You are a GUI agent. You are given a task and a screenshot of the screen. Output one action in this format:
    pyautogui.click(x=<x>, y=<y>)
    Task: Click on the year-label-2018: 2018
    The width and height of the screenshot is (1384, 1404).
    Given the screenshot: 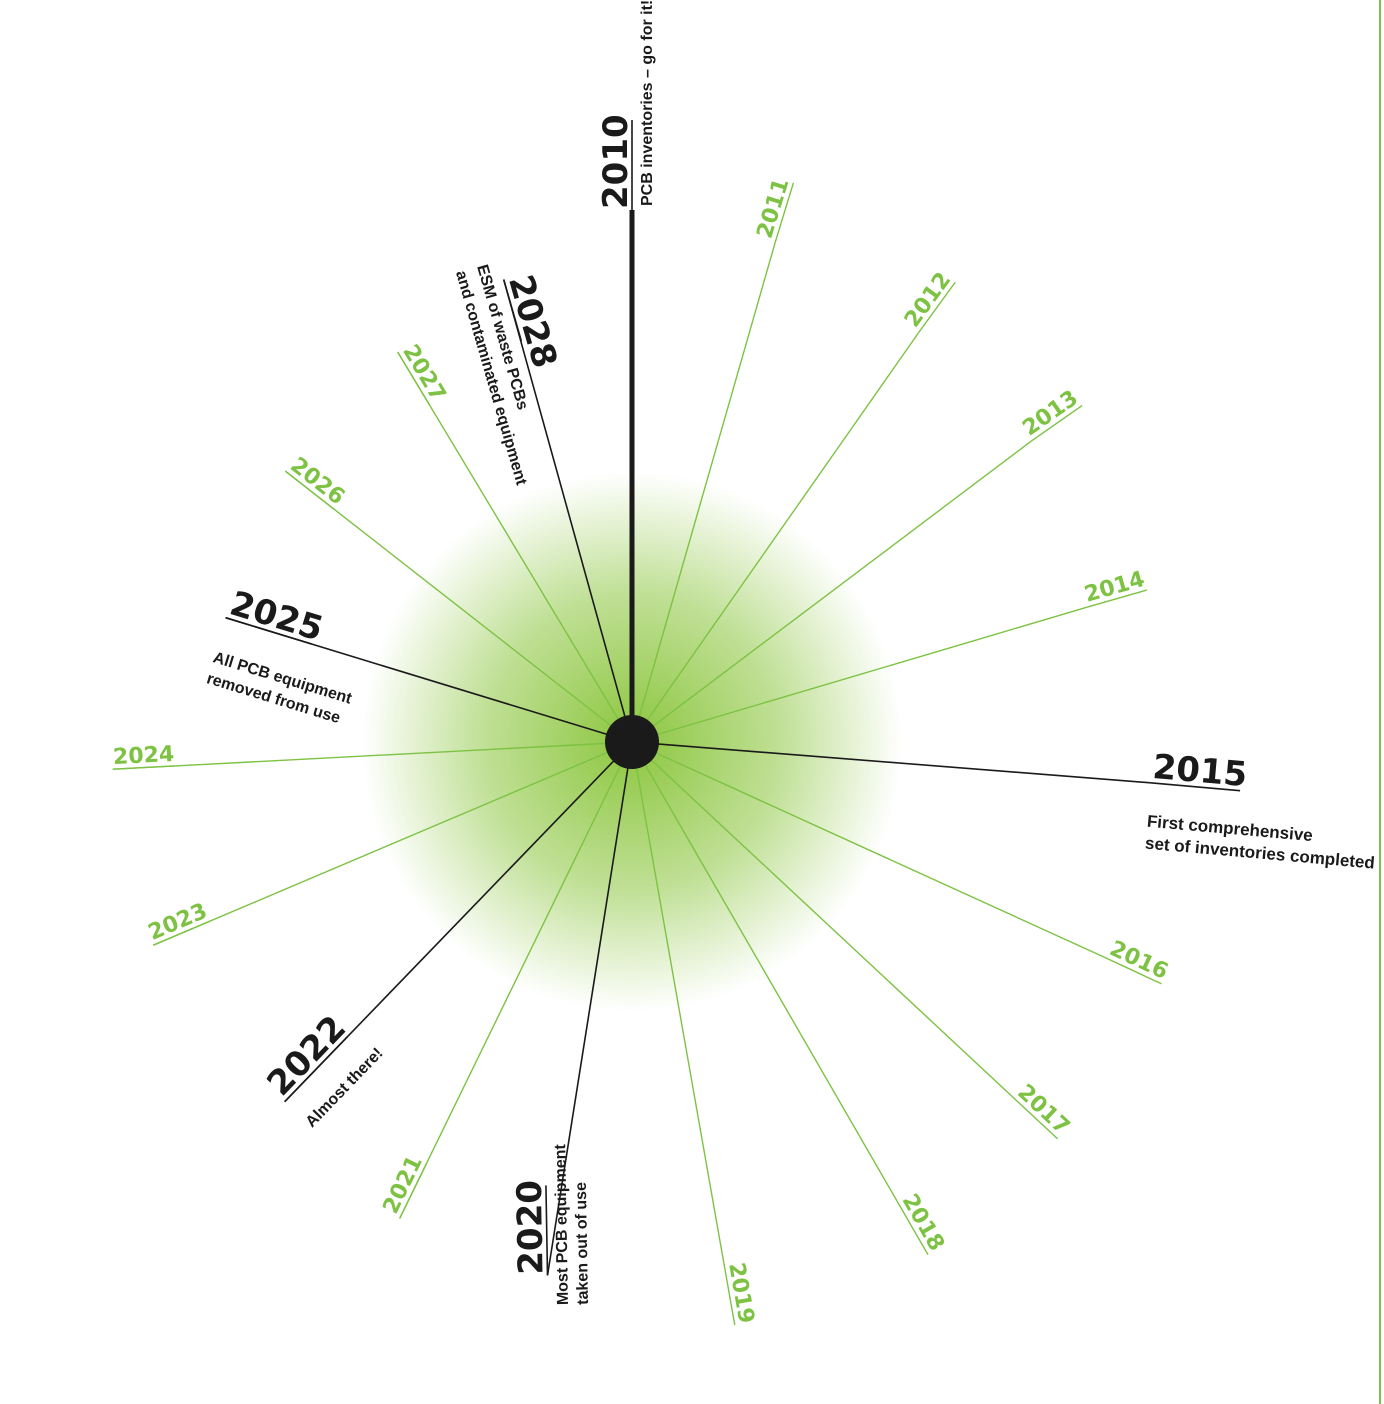 What is the action you would take?
    pyautogui.click(x=923, y=1223)
    